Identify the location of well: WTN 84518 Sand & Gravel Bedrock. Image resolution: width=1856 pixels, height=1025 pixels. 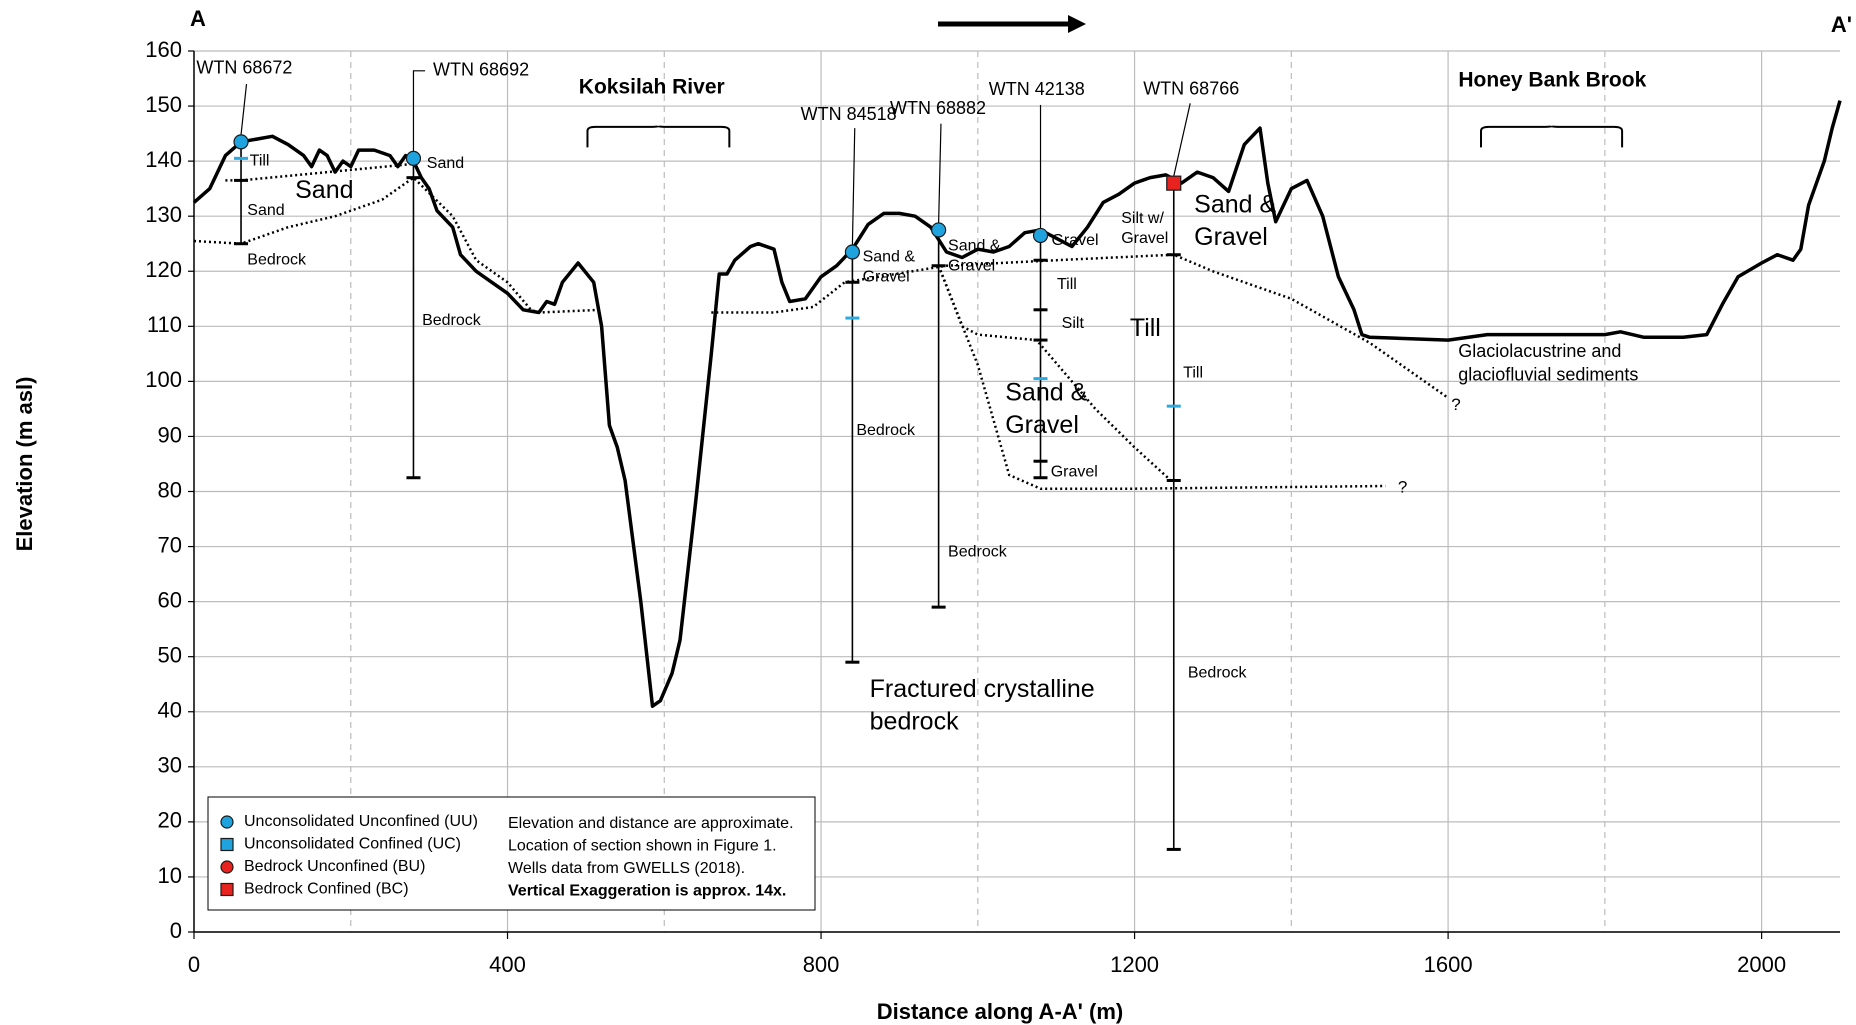
(858, 384).